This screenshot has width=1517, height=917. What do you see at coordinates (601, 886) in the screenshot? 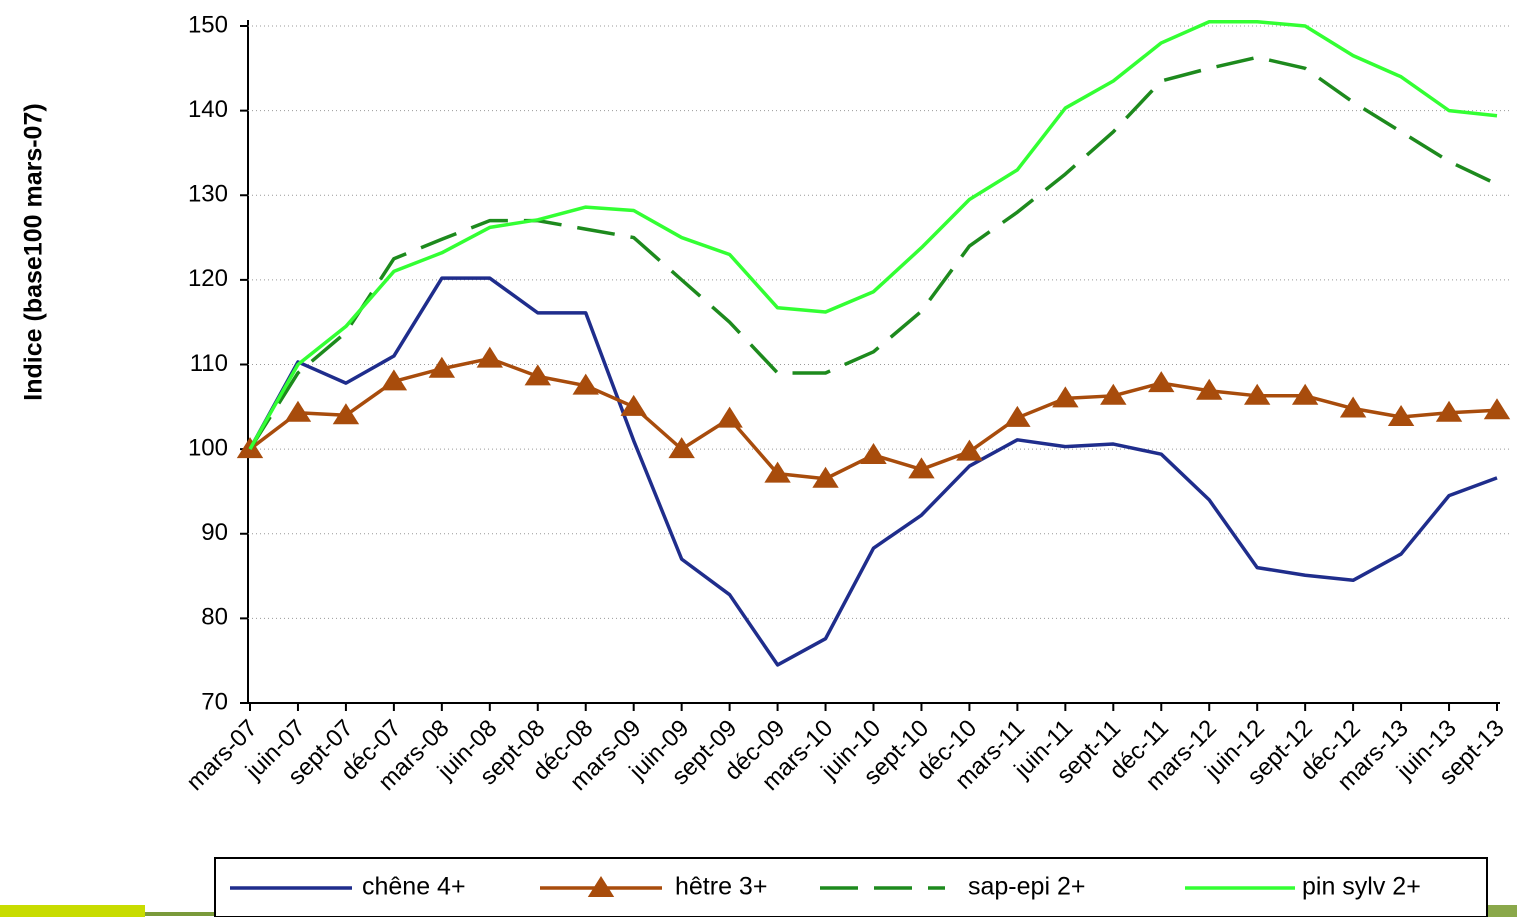
I see `legend-marker` at bounding box center [601, 886].